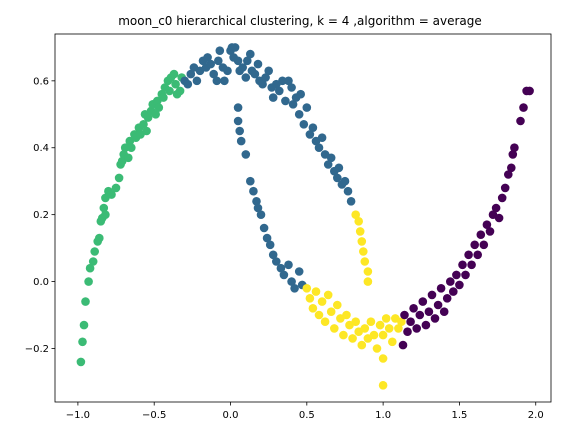 This screenshot has width=562, height=435. I want to click on x-tick-label: −0.5, so click(154, 415).